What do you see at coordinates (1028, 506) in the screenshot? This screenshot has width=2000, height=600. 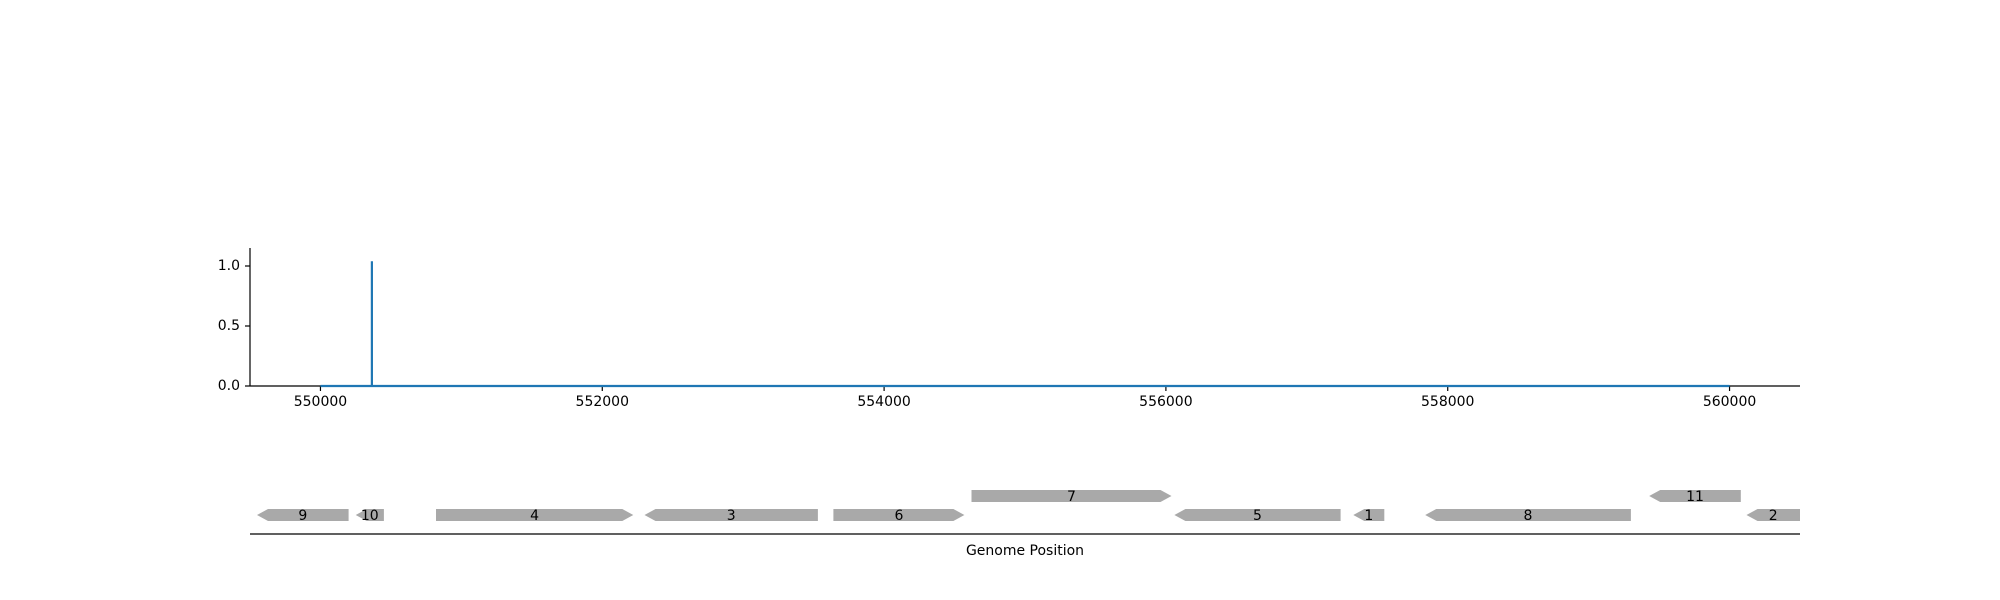 I see `gene-arrows: 9 10 4 3 6 7 5 1 8 11 2` at bounding box center [1028, 506].